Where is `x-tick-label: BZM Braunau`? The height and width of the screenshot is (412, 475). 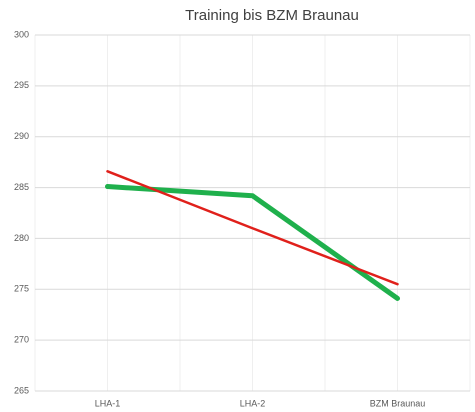
x-tick-label: BZM Braunau is located at coordinates (398, 403).